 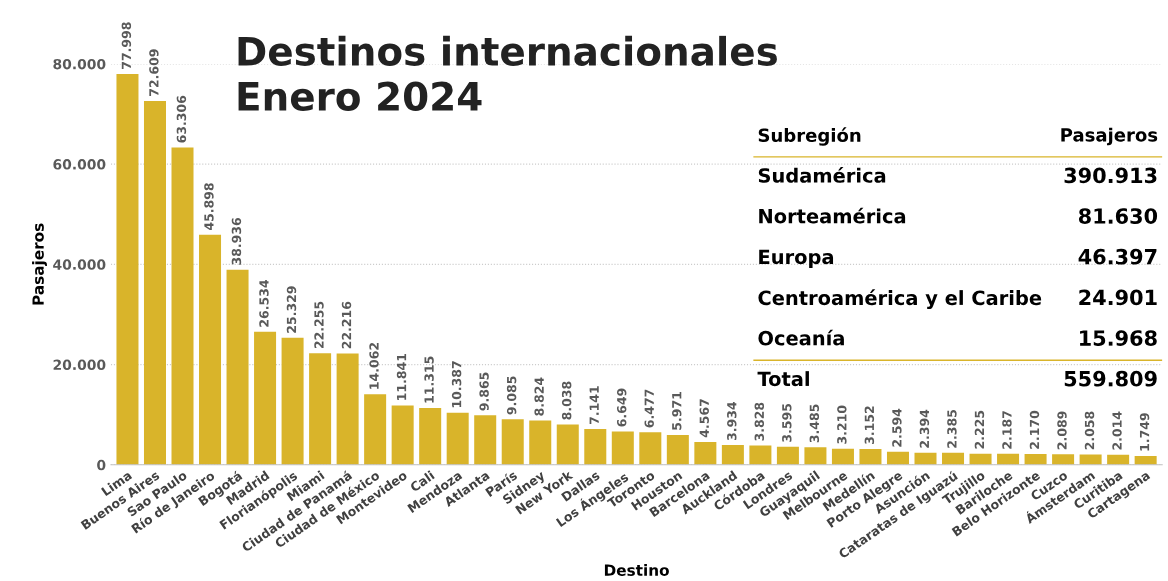 What do you see at coordinates (484, 391) in the screenshot?
I see `data-label: 9.865` at bounding box center [484, 391].